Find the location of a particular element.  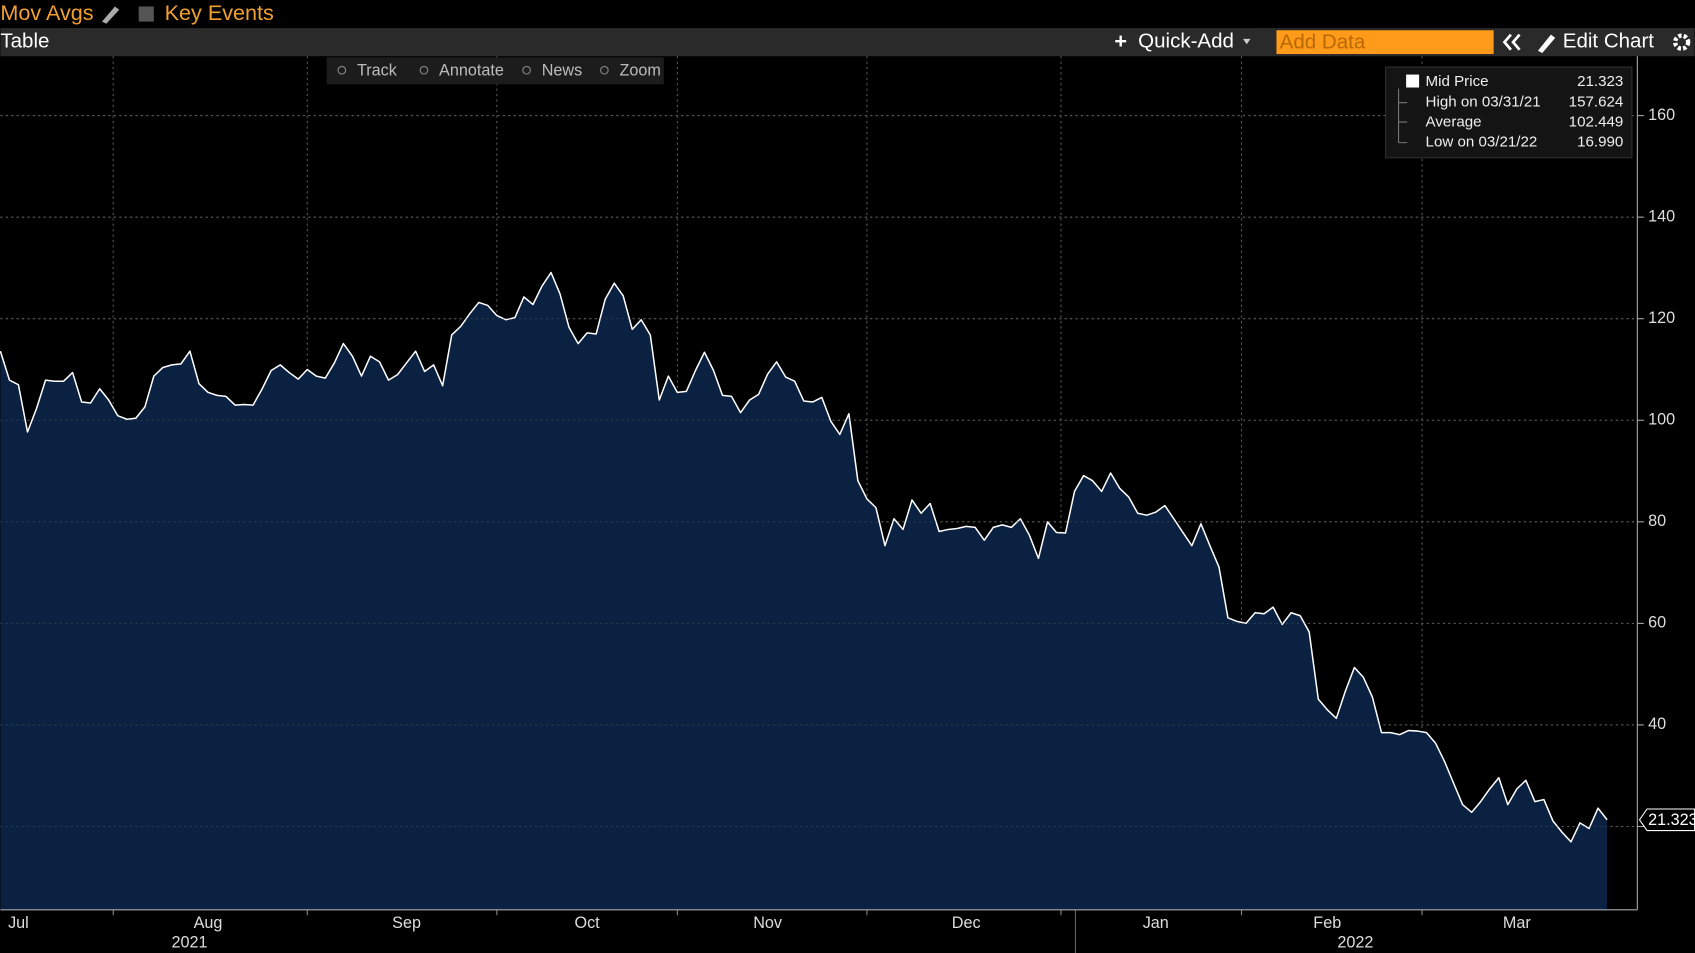

settings-icon is located at coordinates (1682, 42).